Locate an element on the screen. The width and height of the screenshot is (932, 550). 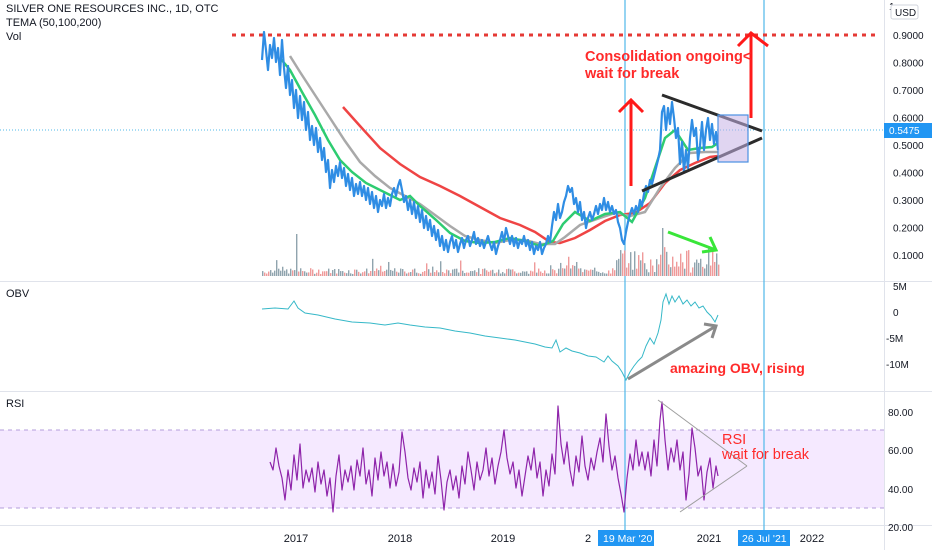
obv-trend-arrow is located at coordinates (672, 351).